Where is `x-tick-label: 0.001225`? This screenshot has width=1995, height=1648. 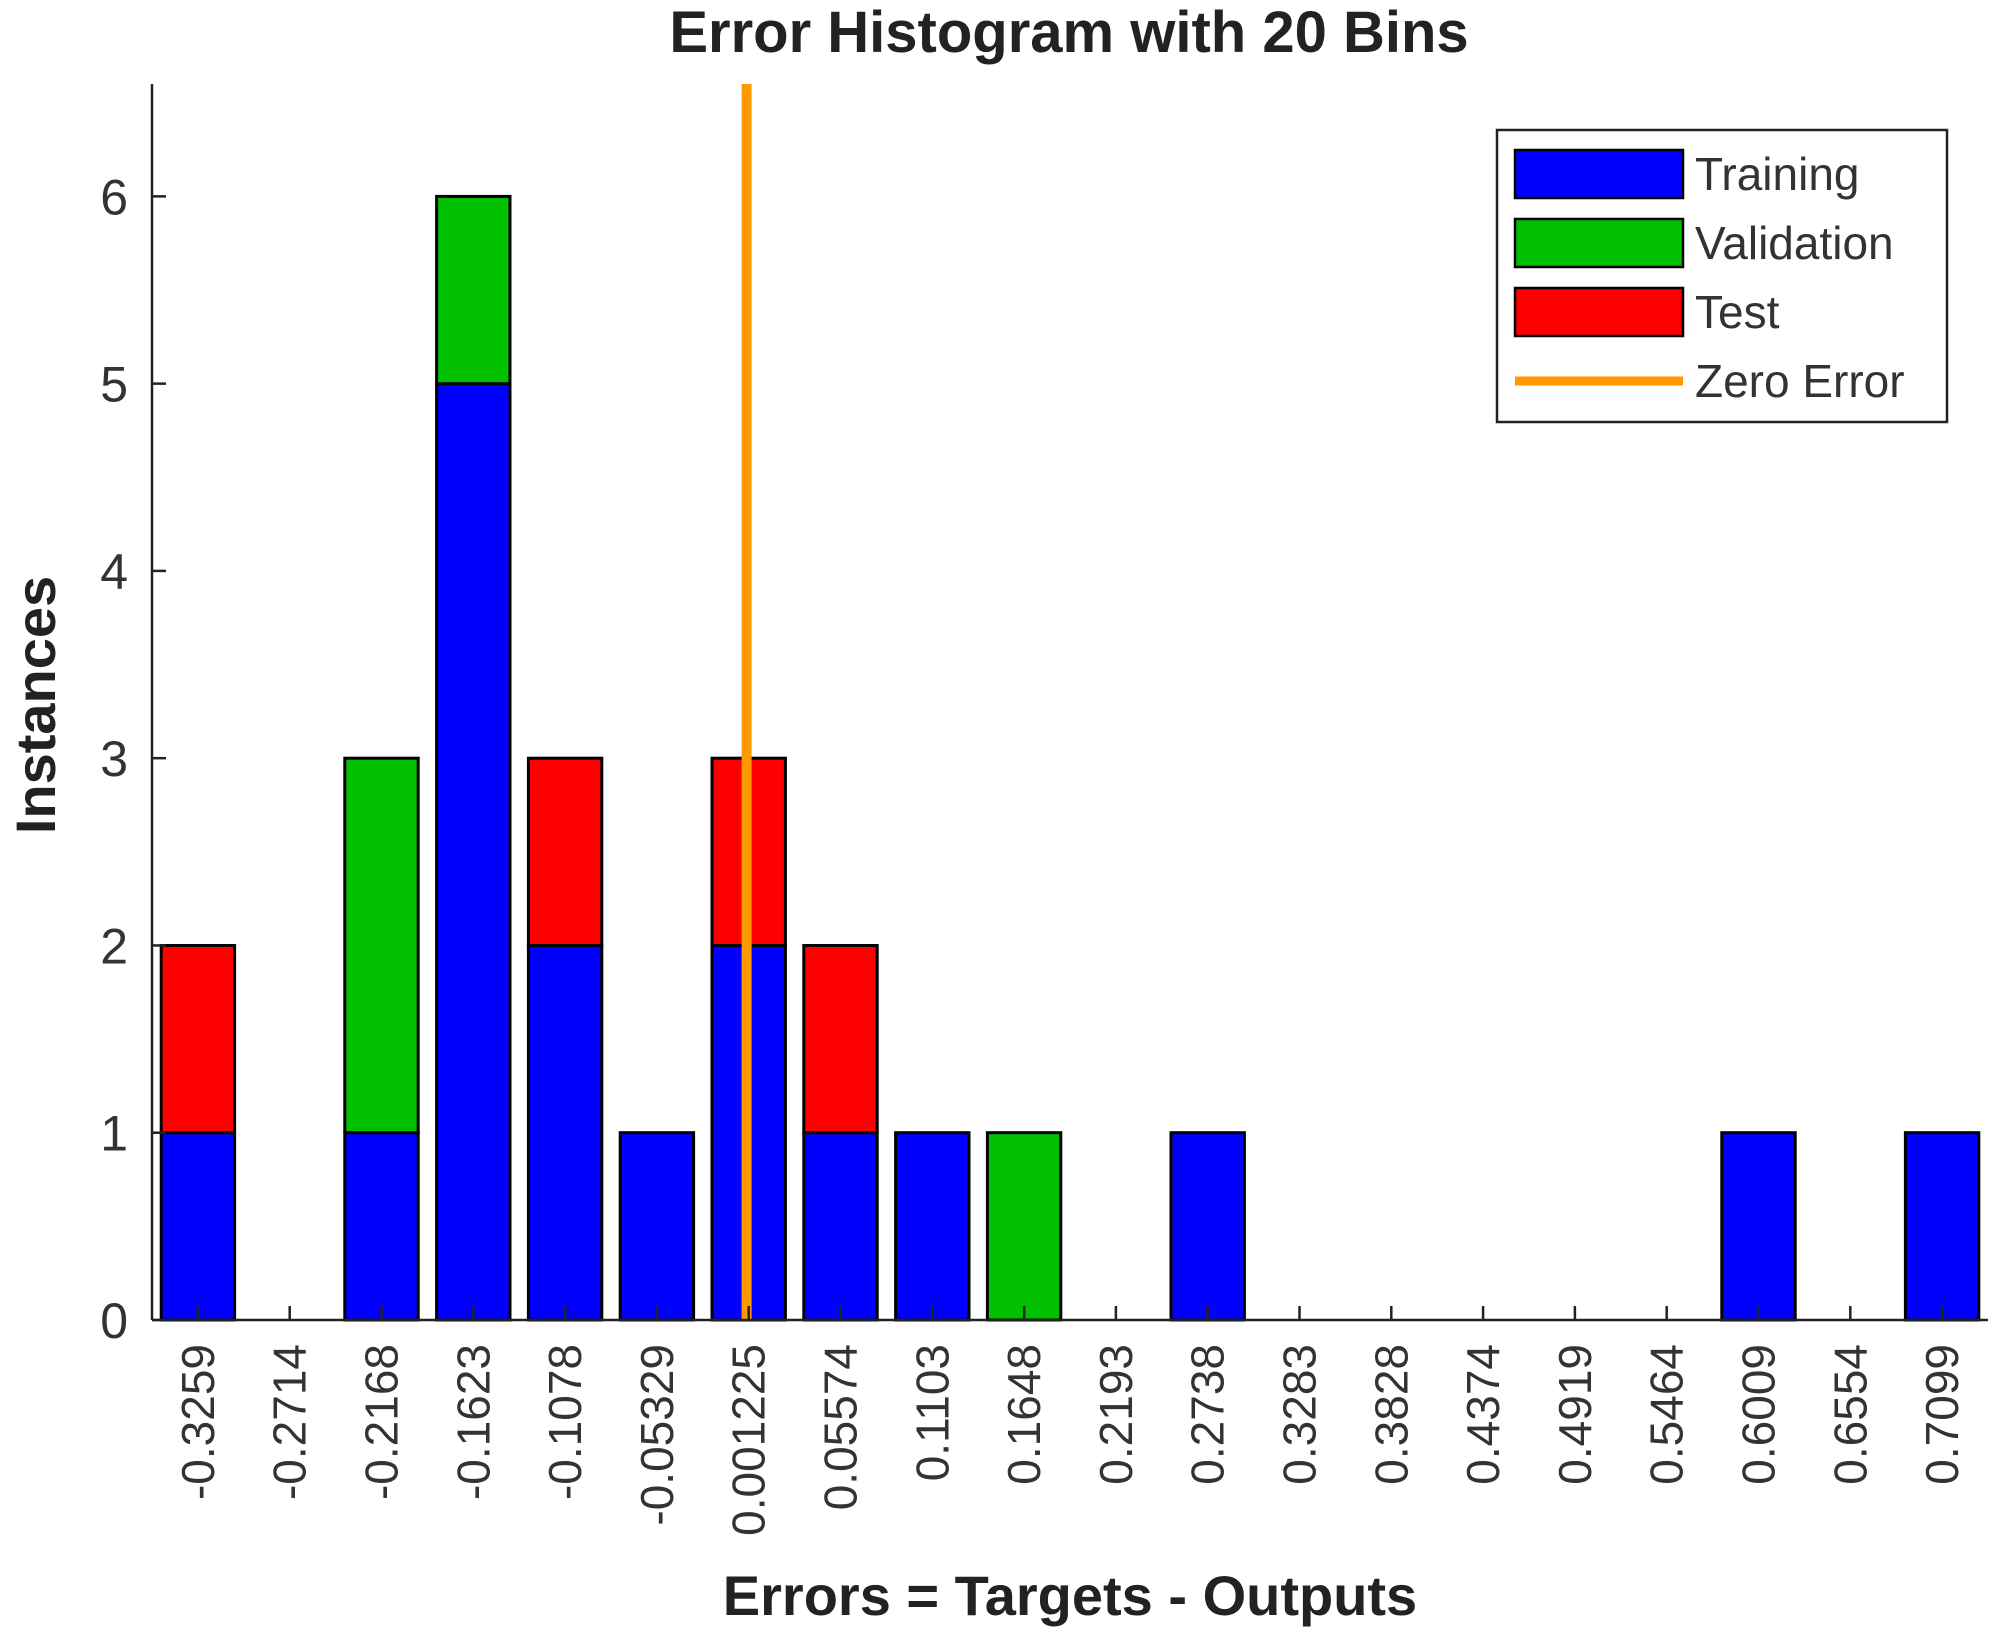
x-tick-label: 0.001225 is located at coordinates (749, 1440).